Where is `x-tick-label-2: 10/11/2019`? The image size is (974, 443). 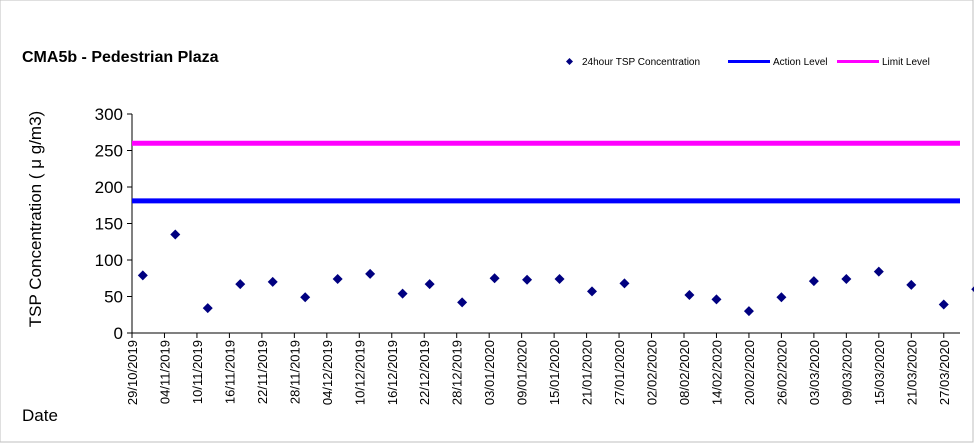 x-tick-label-2: 10/11/2019 is located at coordinates (197, 372).